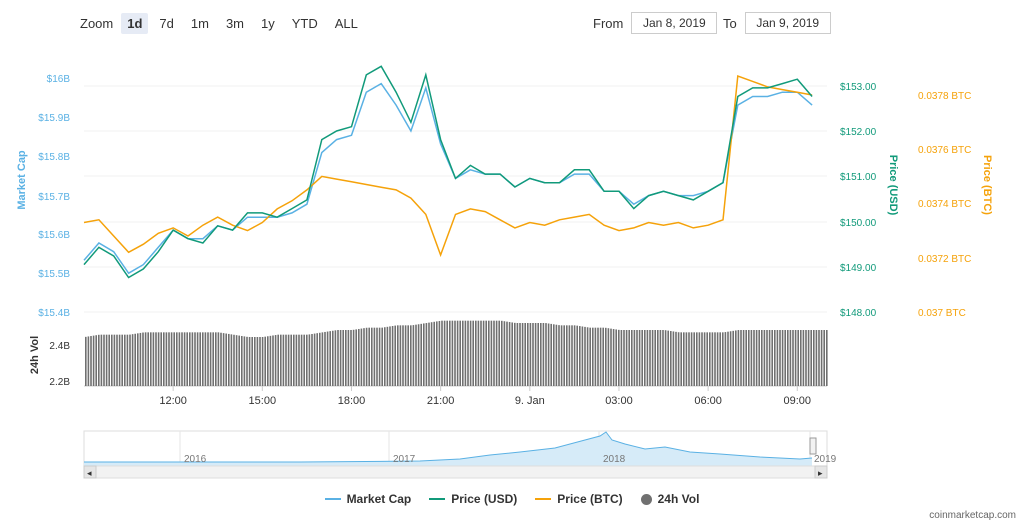  I want to click on navigator-year-label: 2017, so click(404, 459).